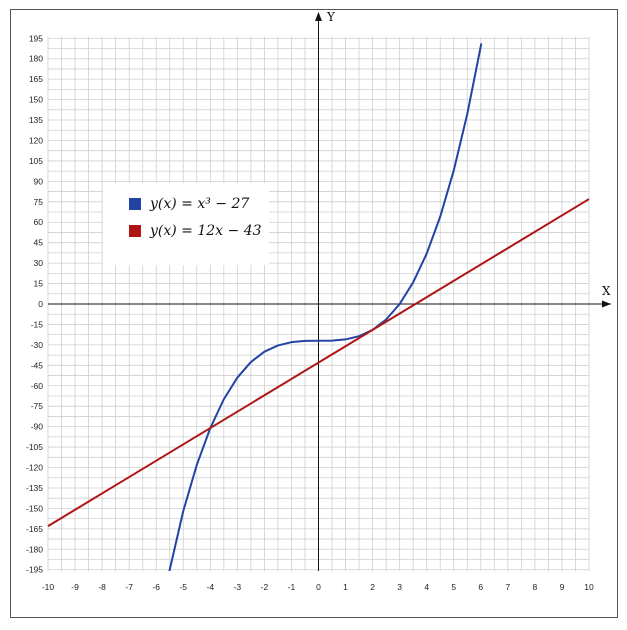 This screenshot has width=627, height=630. What do you see at coordinates (156, 587) in the screenshot?
I see `x-tick-label: -6` at bounding box center [156, 587].